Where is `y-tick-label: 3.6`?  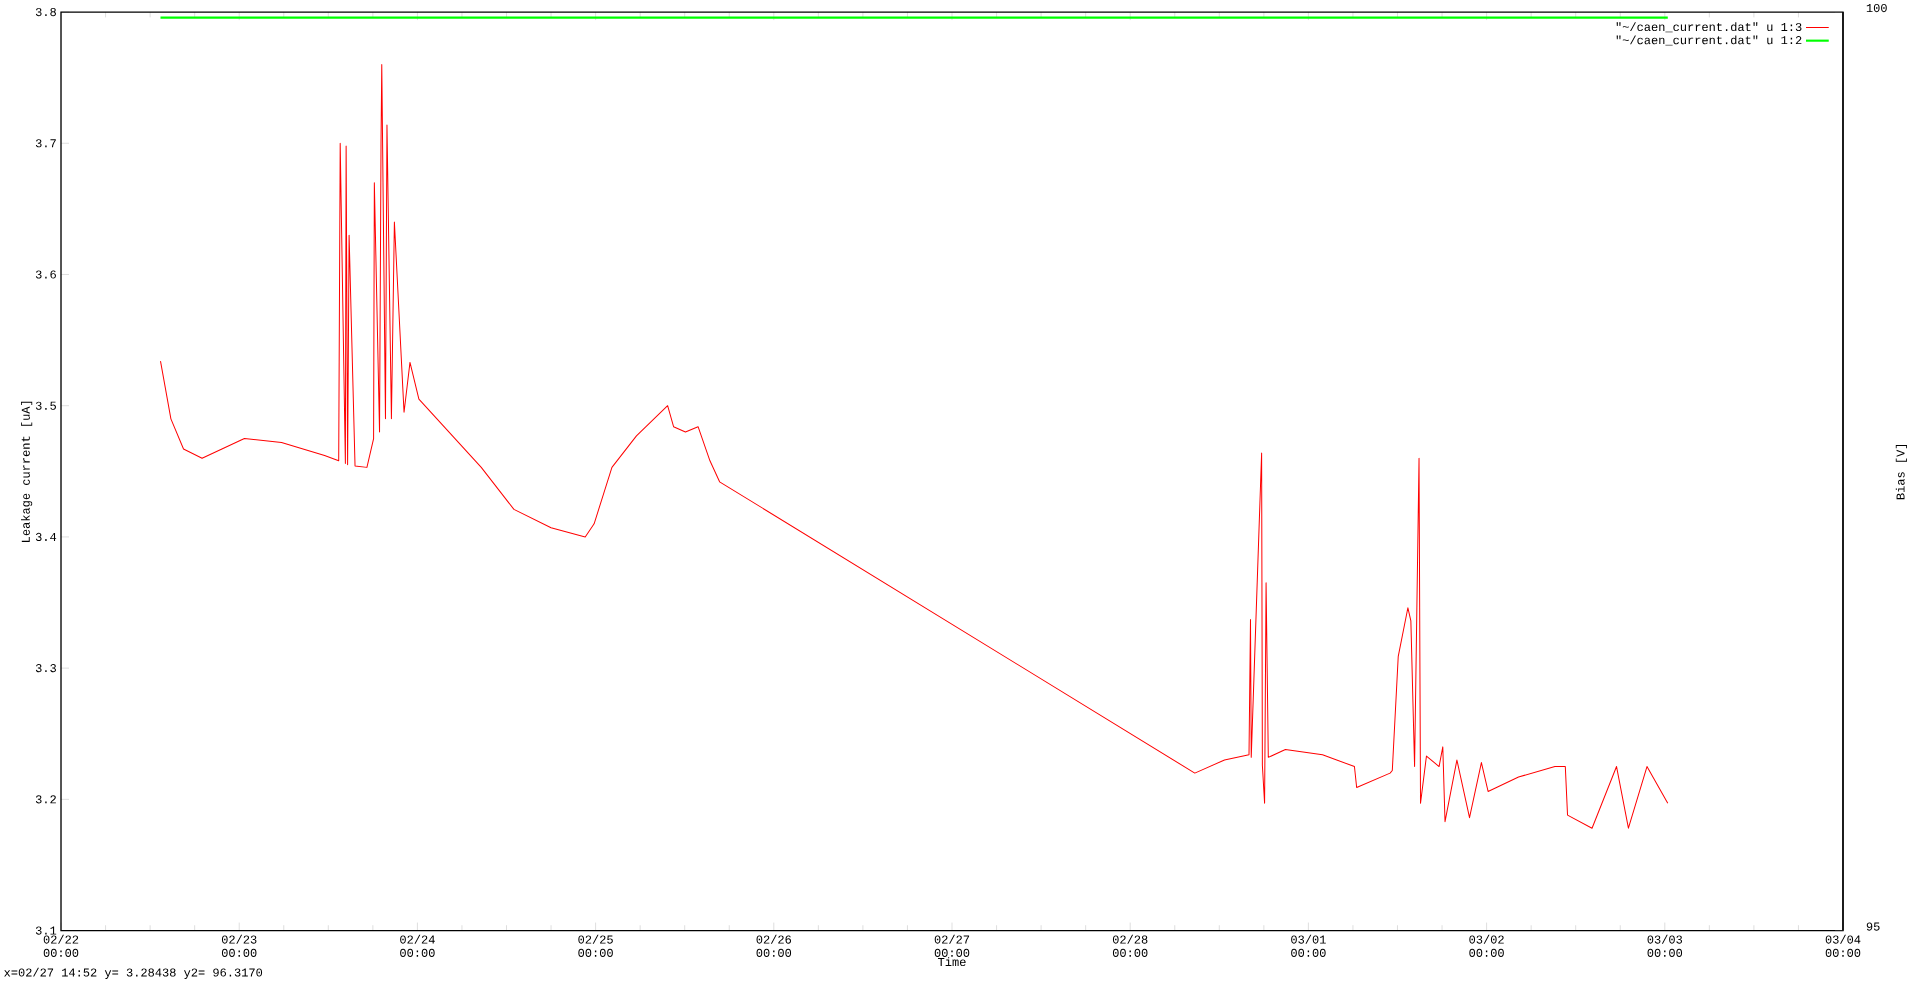
y-tick-label: 3.6 is located at coordinates (45, 274).